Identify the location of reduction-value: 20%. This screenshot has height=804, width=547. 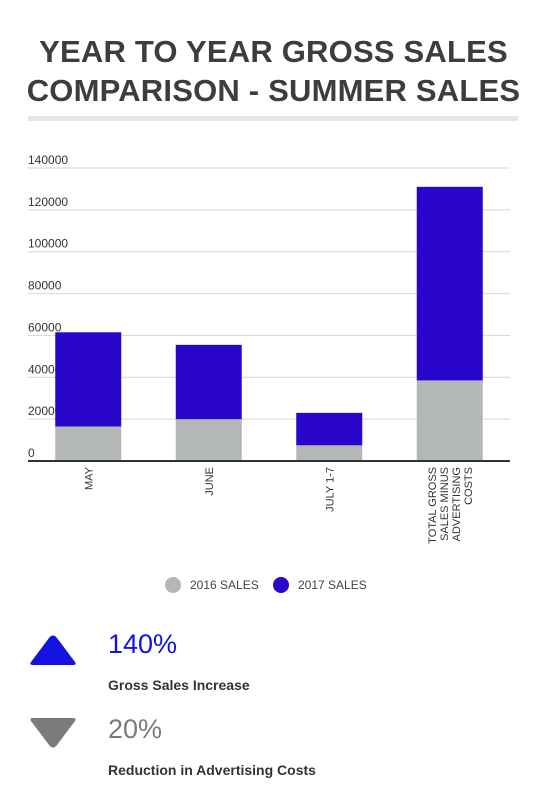
(135, 729).